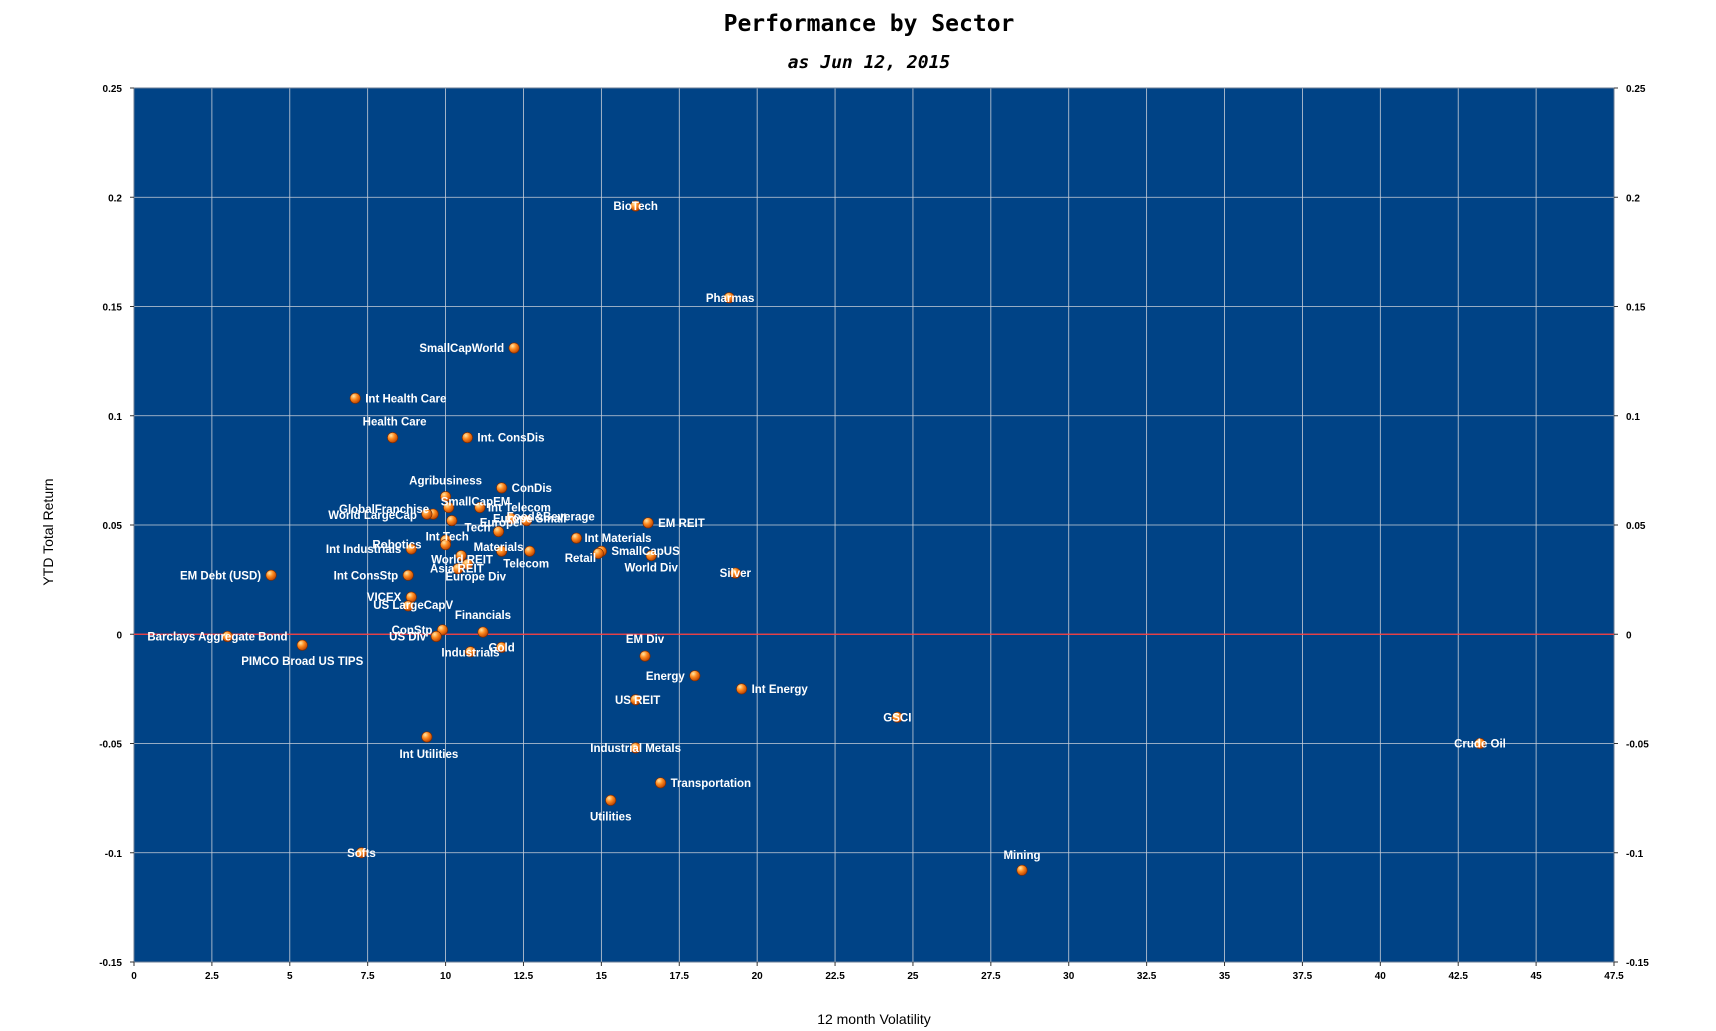 This screenshot has width=1716, height=1031. I want to click on x-tick-label: 25, so click(913, 976).